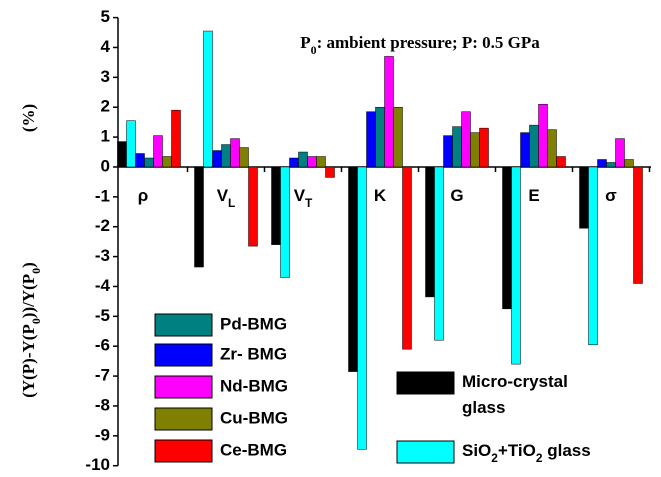 Image resolution: width=661 pixels, height=477 pixels. What do you see at coordinates (420, 45) in the screenshot?
I see `chart-title: P0: ambient pressure; P: 0.5 GPa` at bounding box center [420, 45].